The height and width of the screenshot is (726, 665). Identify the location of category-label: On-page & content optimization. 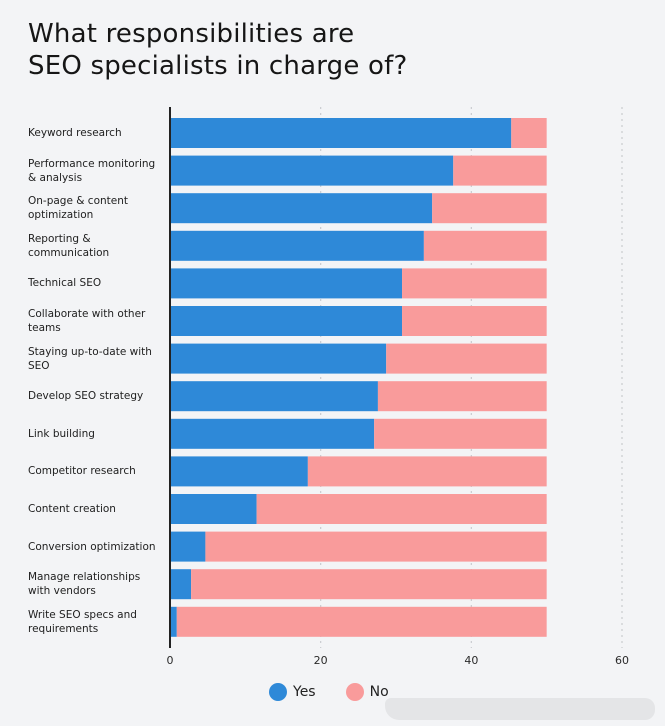
(95, 208).